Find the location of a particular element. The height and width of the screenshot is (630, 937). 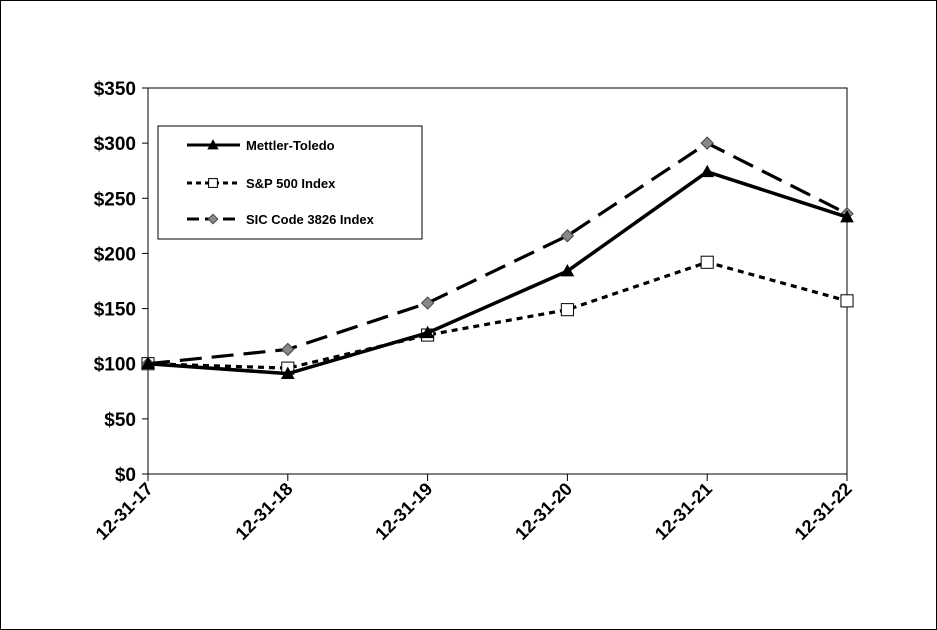

series-line is located at coordinates (497, 315).